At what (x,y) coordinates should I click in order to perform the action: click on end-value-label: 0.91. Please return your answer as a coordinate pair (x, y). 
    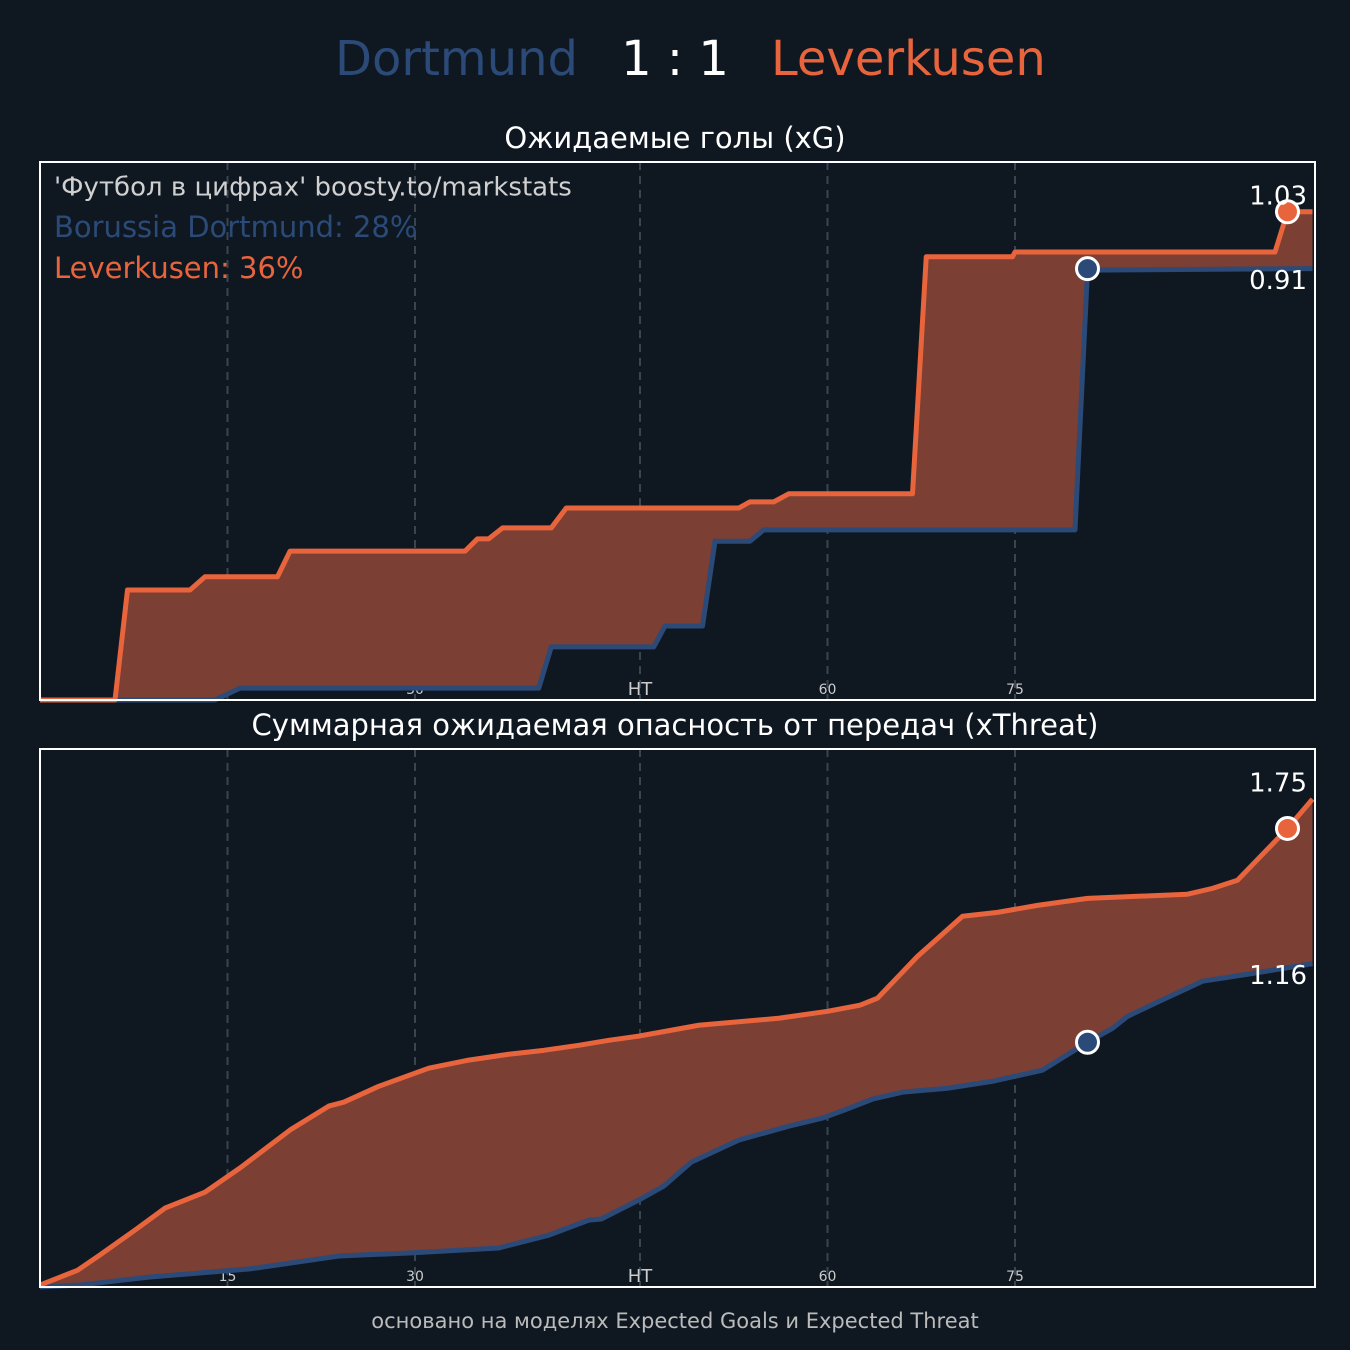
    Looking at the image, I should click on (1278, 281).